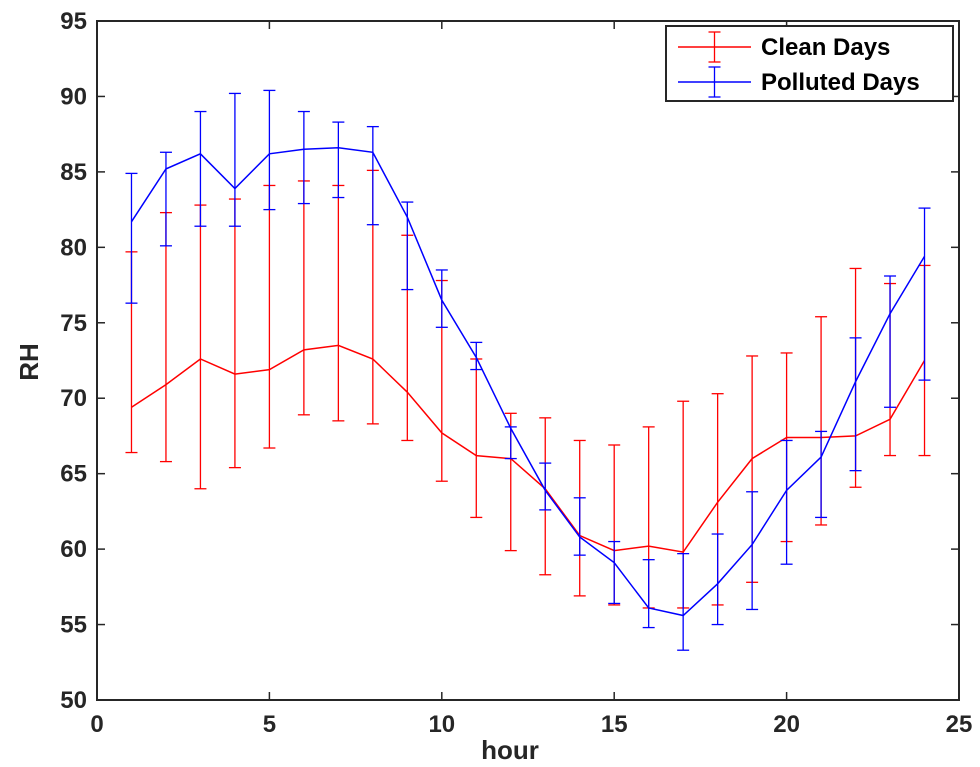  I want to click on y-tick-label: 90, so click(73, 96).